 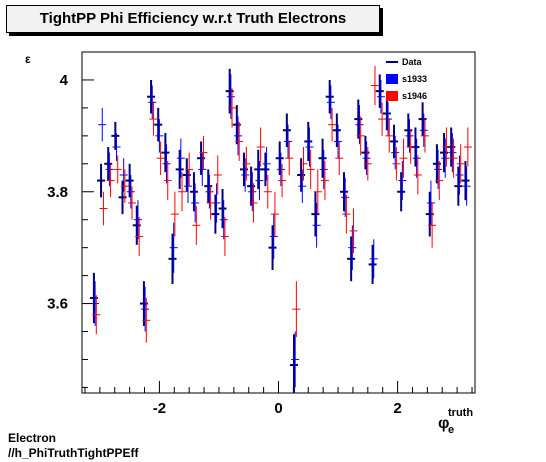 I want to click on x-axis-label-subscript: e, so click(x=451, y=430).